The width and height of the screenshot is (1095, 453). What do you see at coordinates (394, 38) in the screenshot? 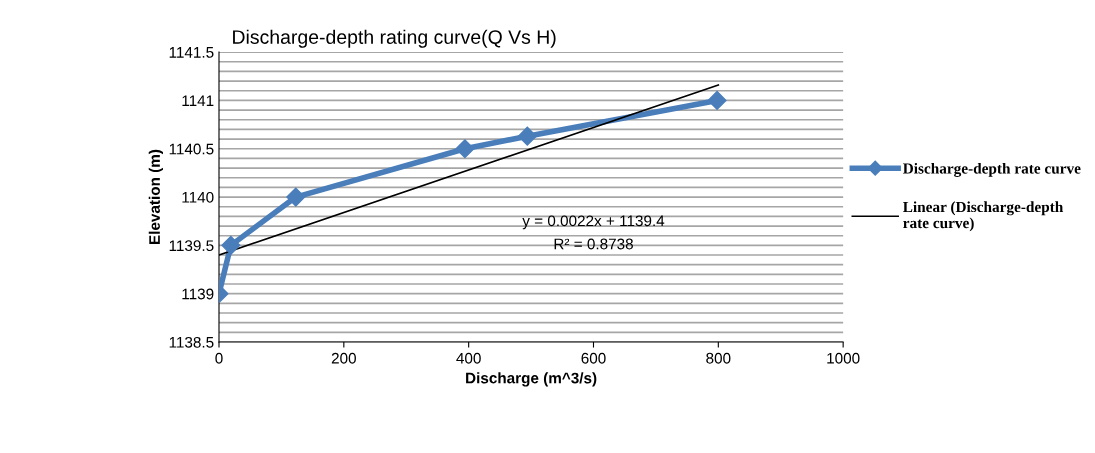
I see `chart-title: Discharge-depth rating curve(Q Vs H)` at bounding box center [394, 38].